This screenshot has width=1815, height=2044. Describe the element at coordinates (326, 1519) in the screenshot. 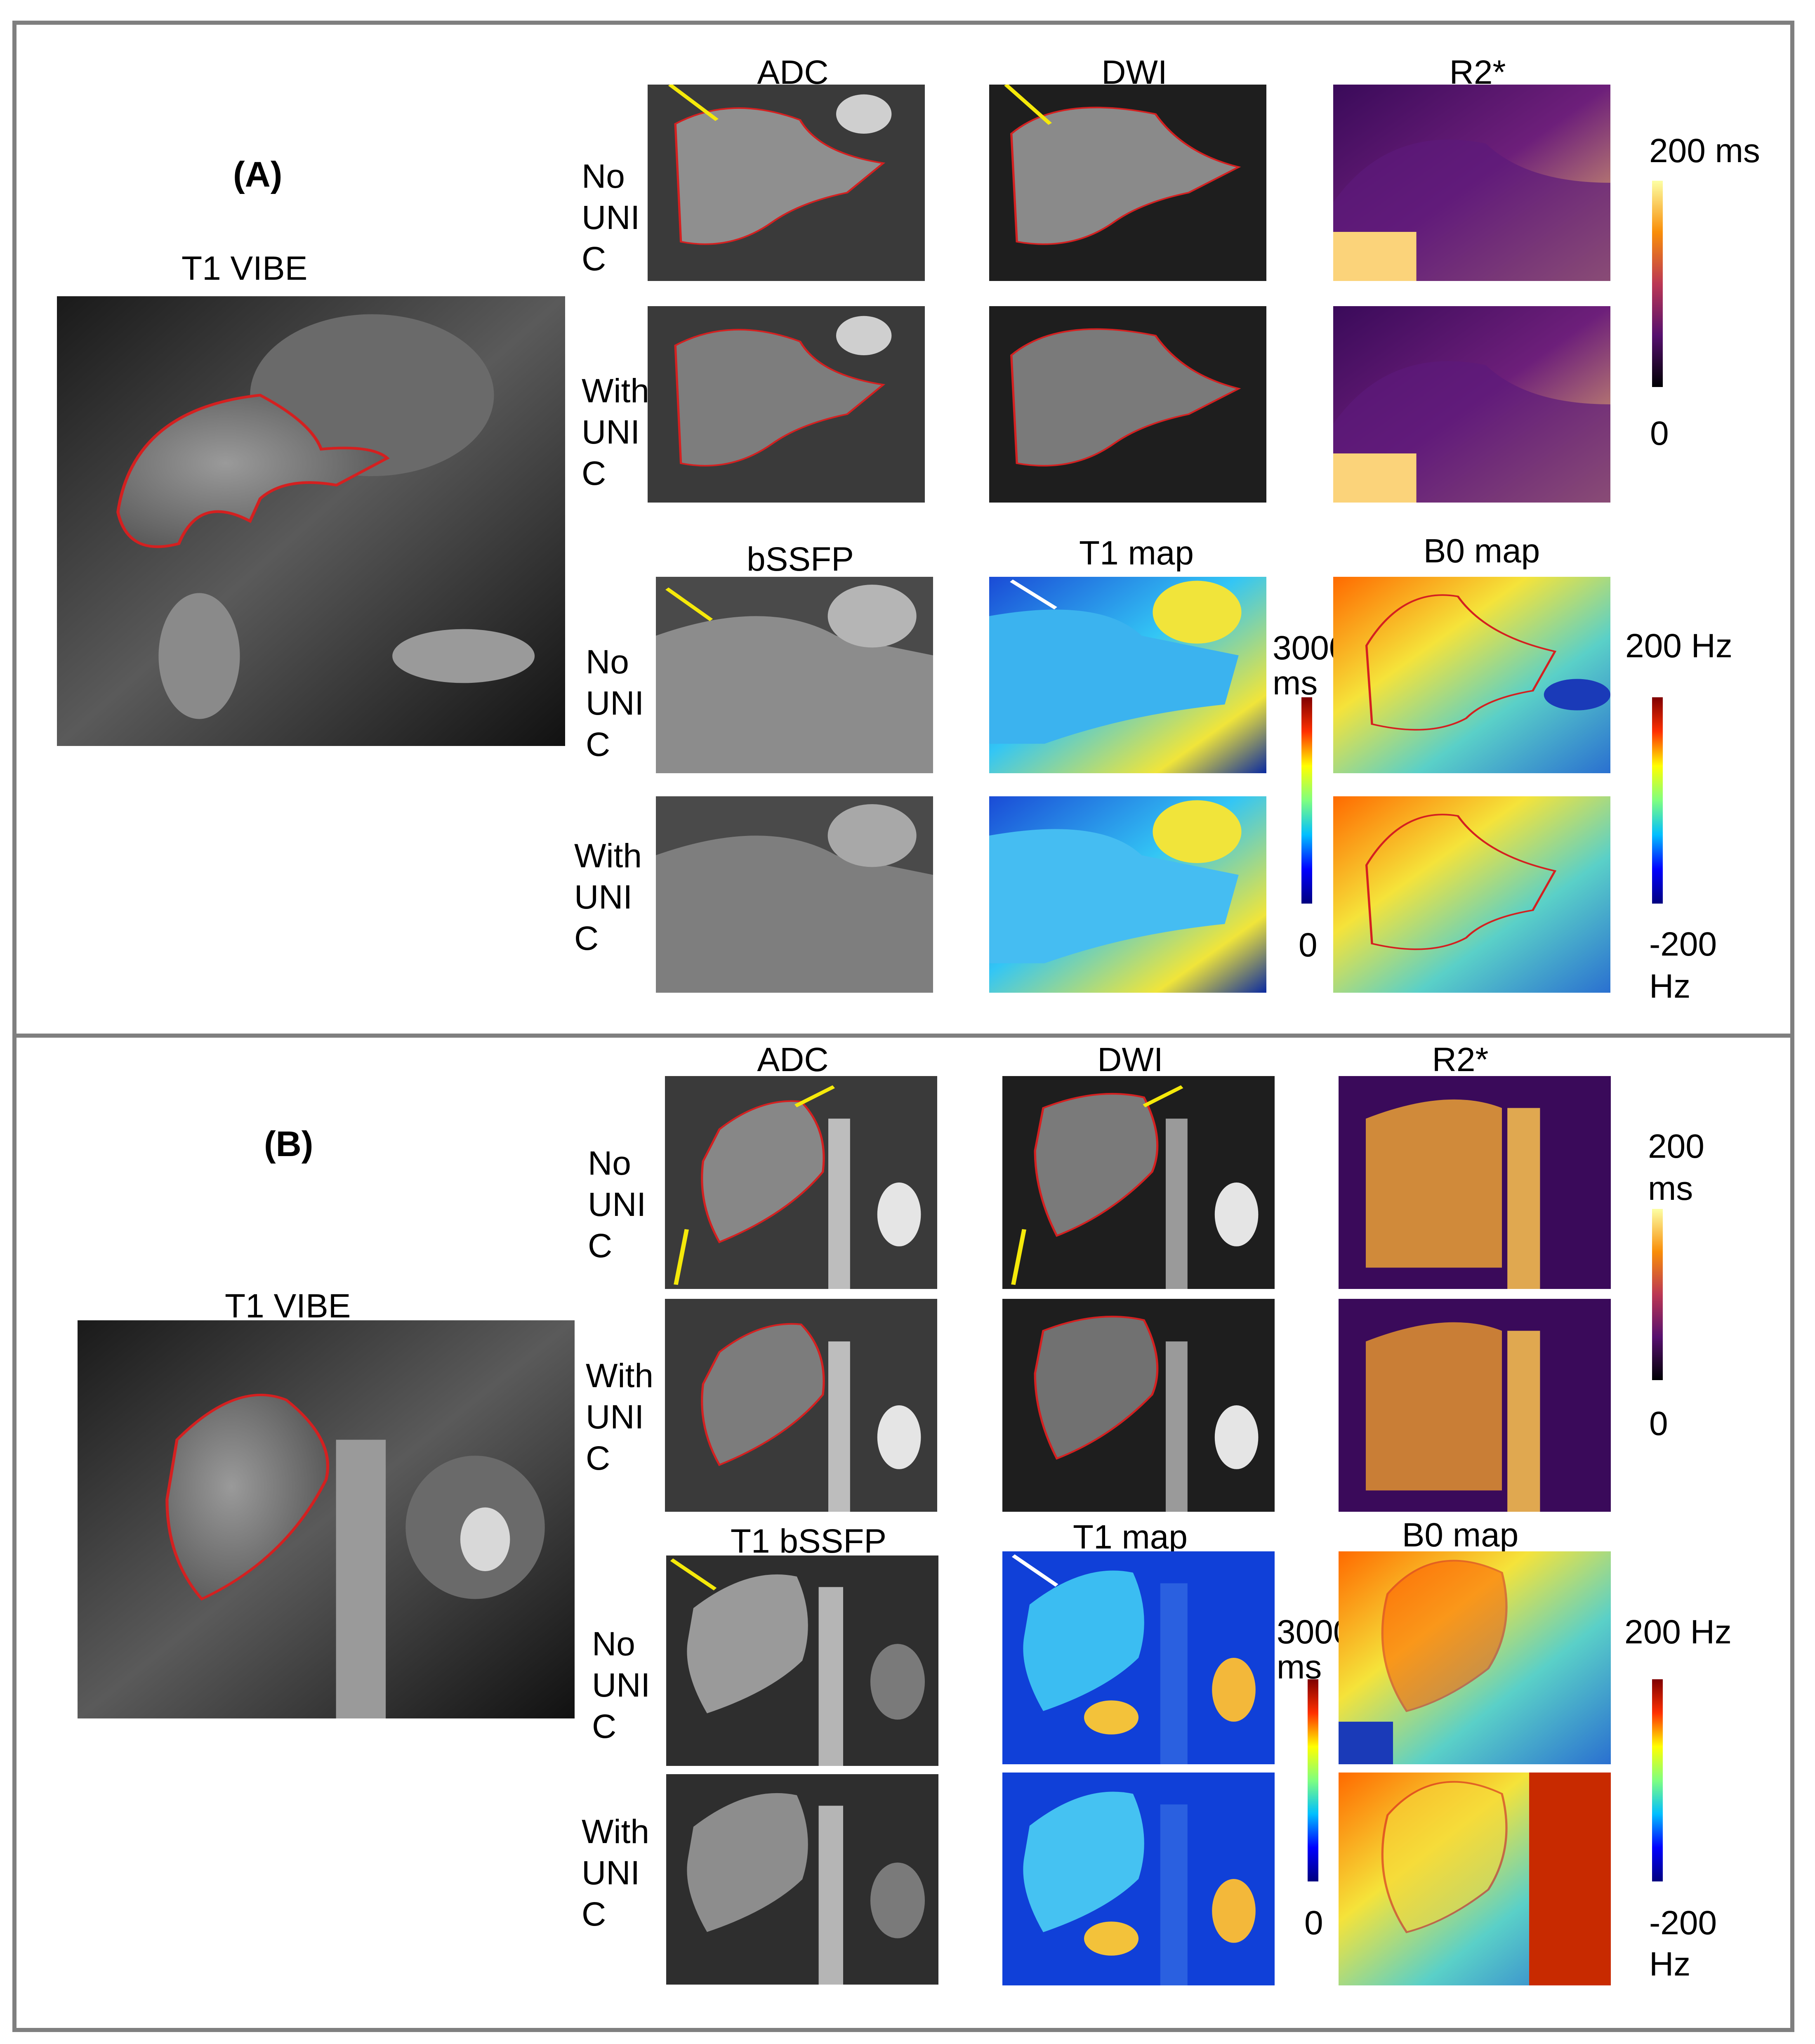

I see `panel-b-t1-vibe-image` at that location.